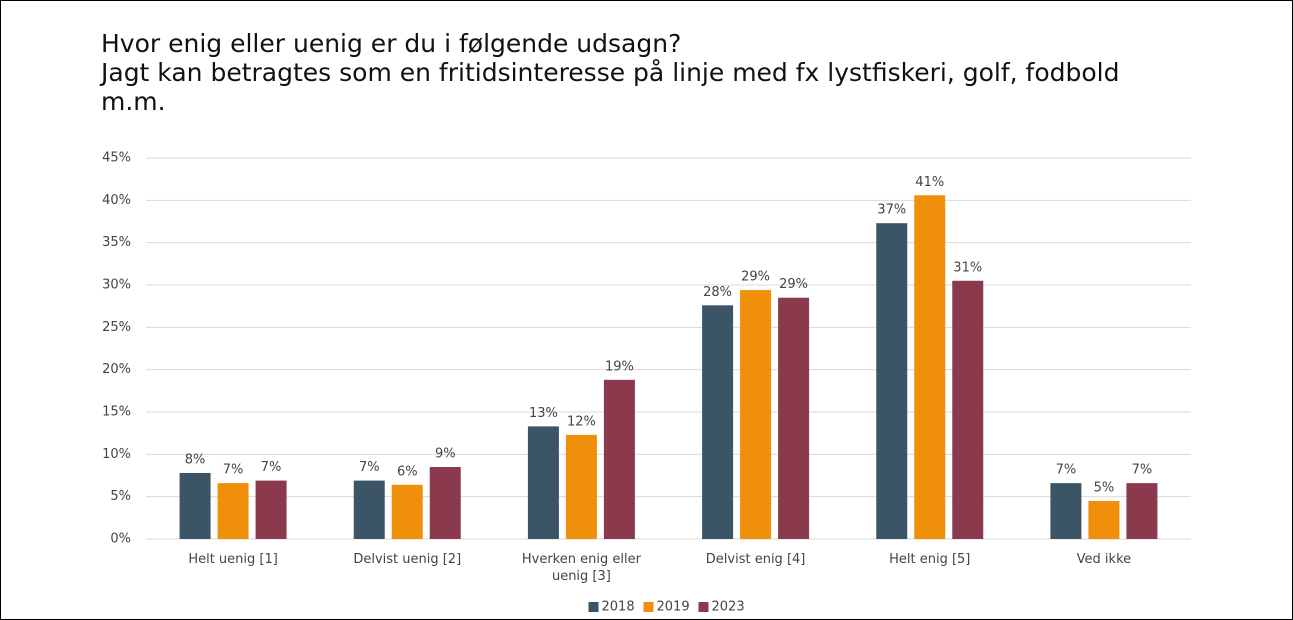  Describe the element at coordinates (120, 496) in the screenshot. I see `y-tick-label: 5%` at that location.